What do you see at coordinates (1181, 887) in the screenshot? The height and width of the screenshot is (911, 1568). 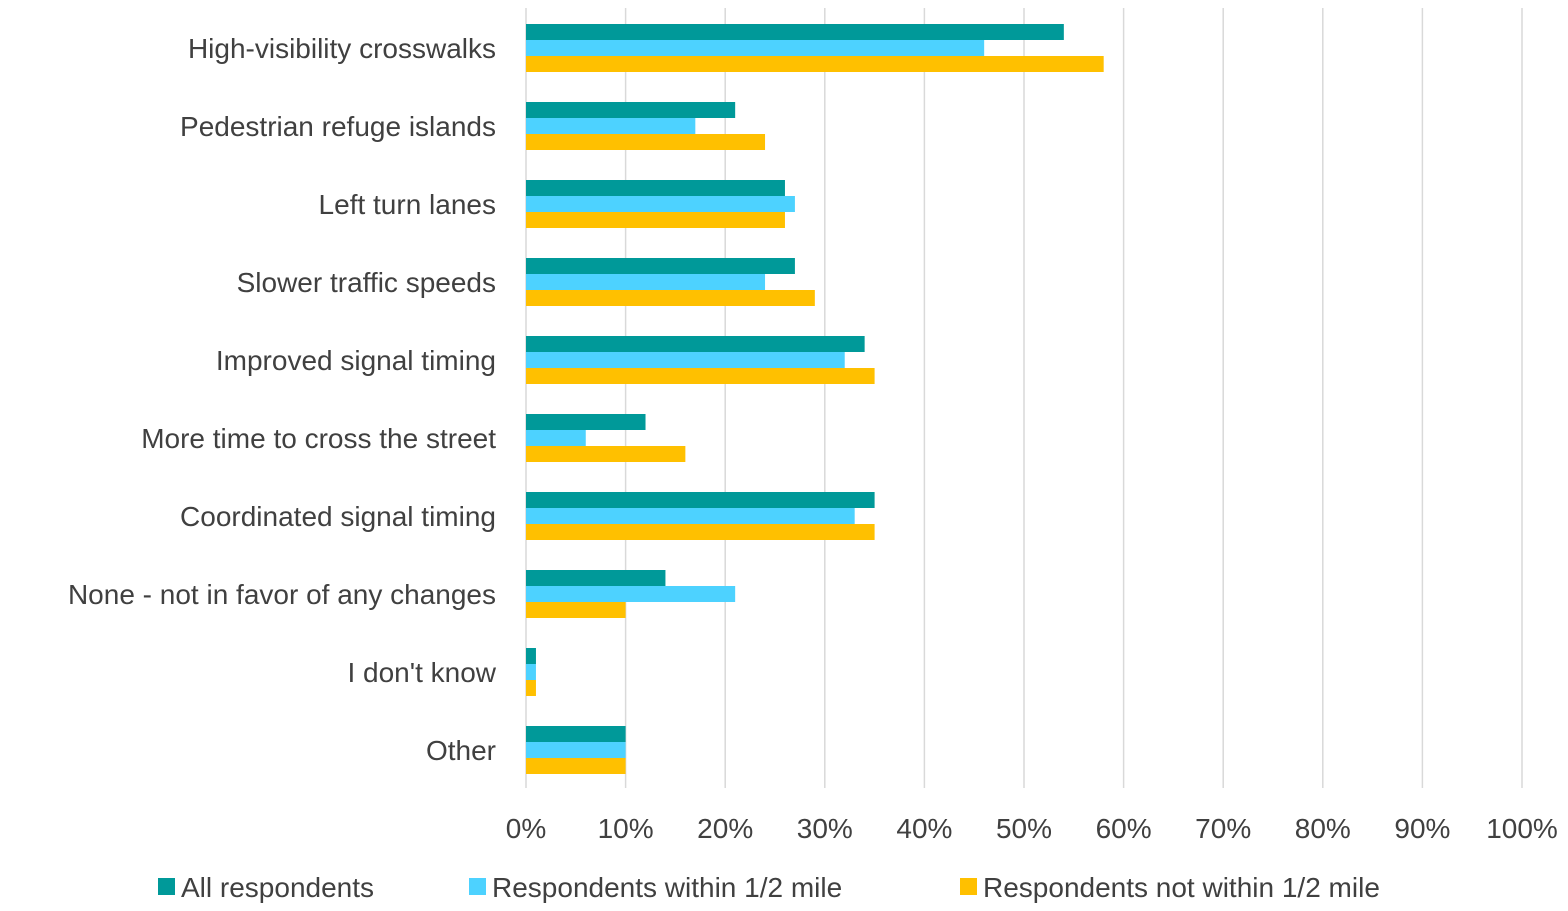 I see `legend-label: Respondents not within 1/2 mile` at bounding box center [1181, 887].